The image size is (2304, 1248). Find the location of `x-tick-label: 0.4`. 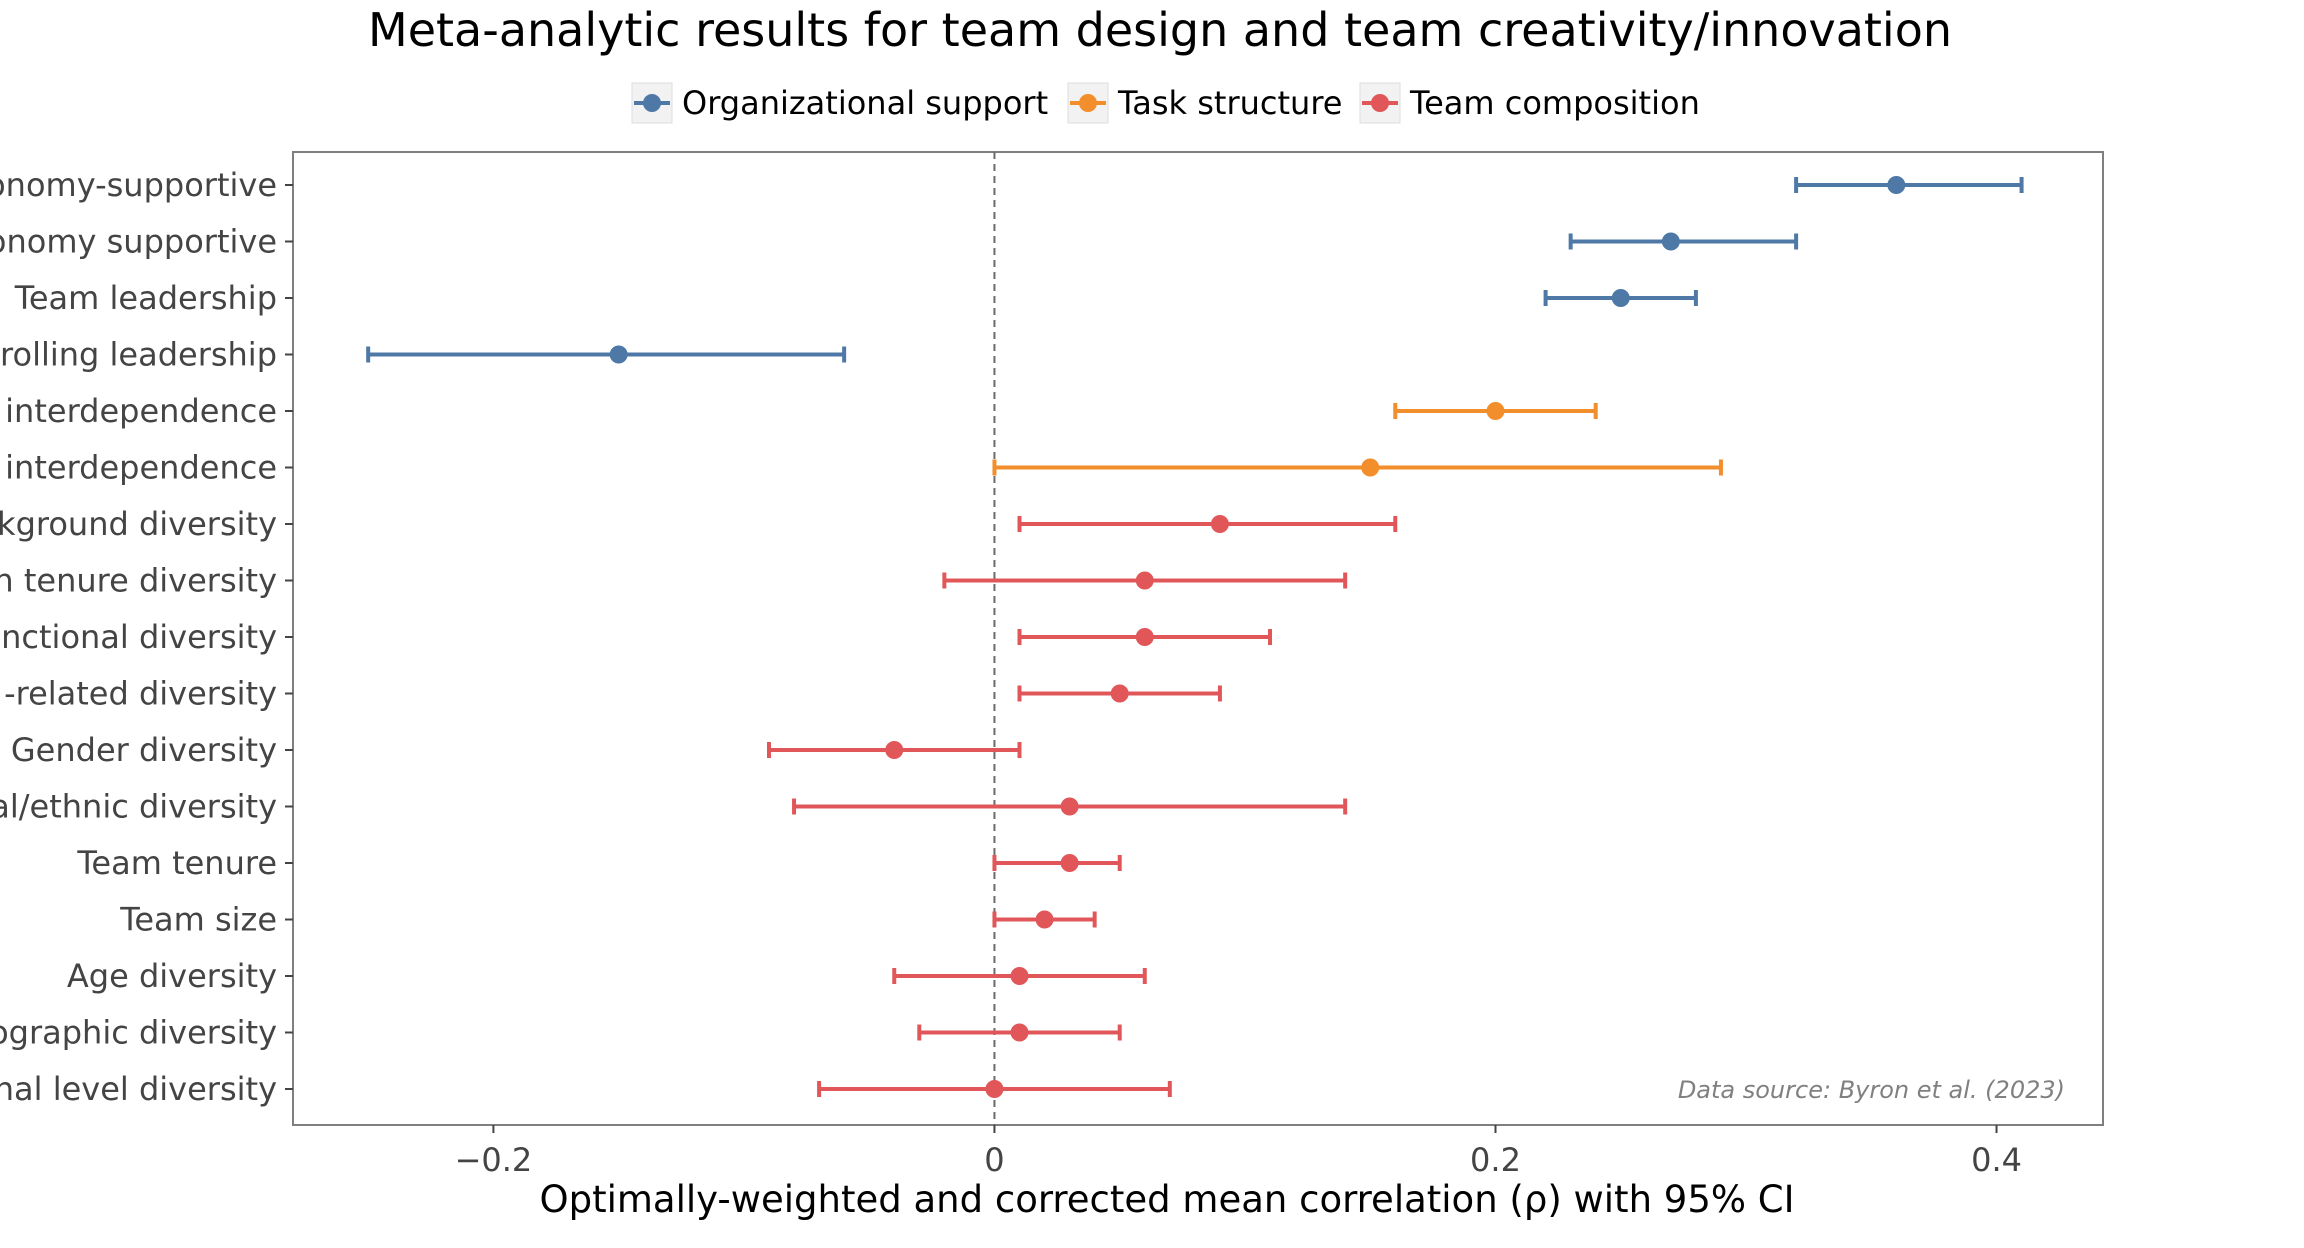

x-tick-label: 0.4 is located at coordinates (1996, 1160).